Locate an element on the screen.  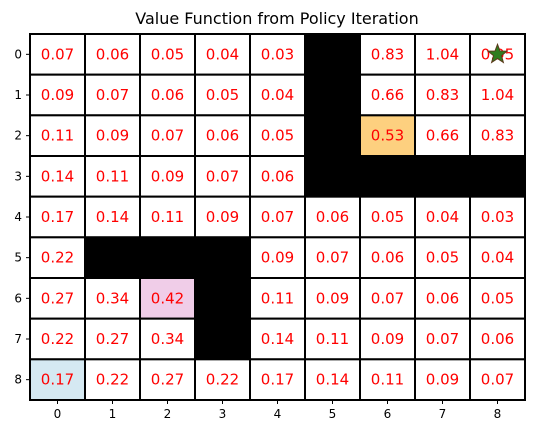
y-tick-label: 0 is located at coordinates (18, 54).